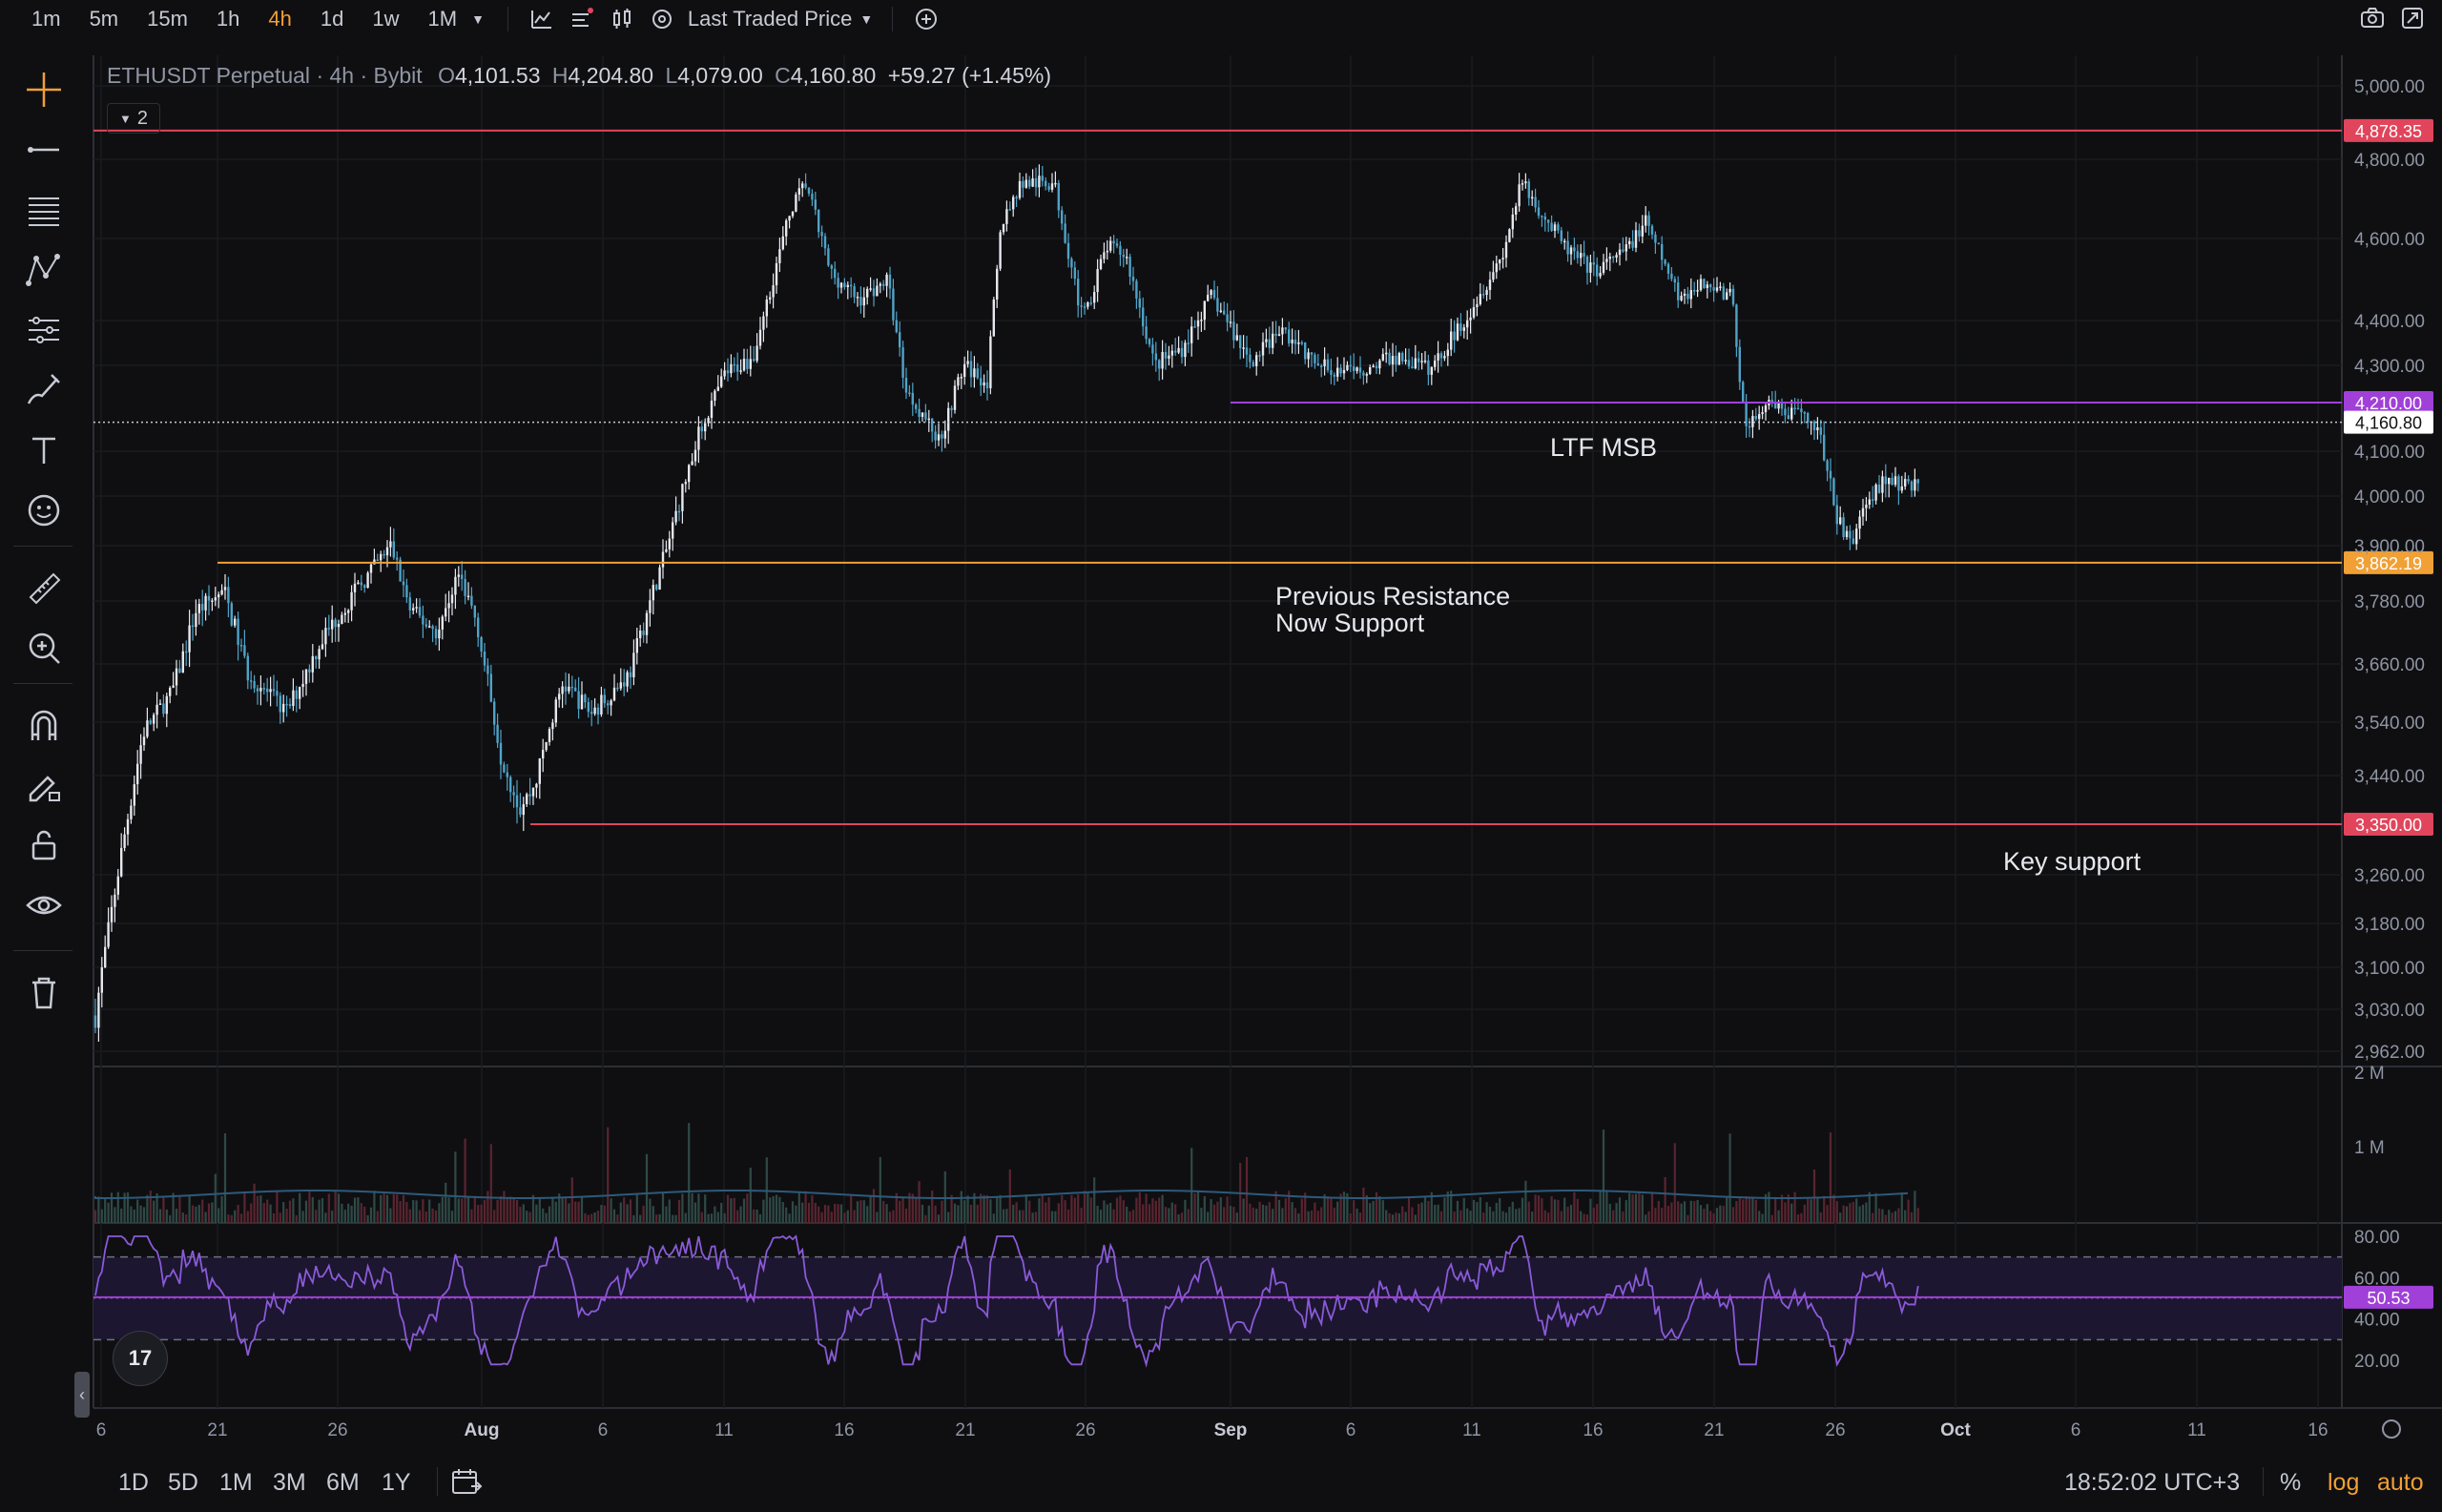 The width and height of the screenshot is (2442, 1512). Describe the element at coordinates (44, 390) in the screenshot. I see `brush-icon` at that location.